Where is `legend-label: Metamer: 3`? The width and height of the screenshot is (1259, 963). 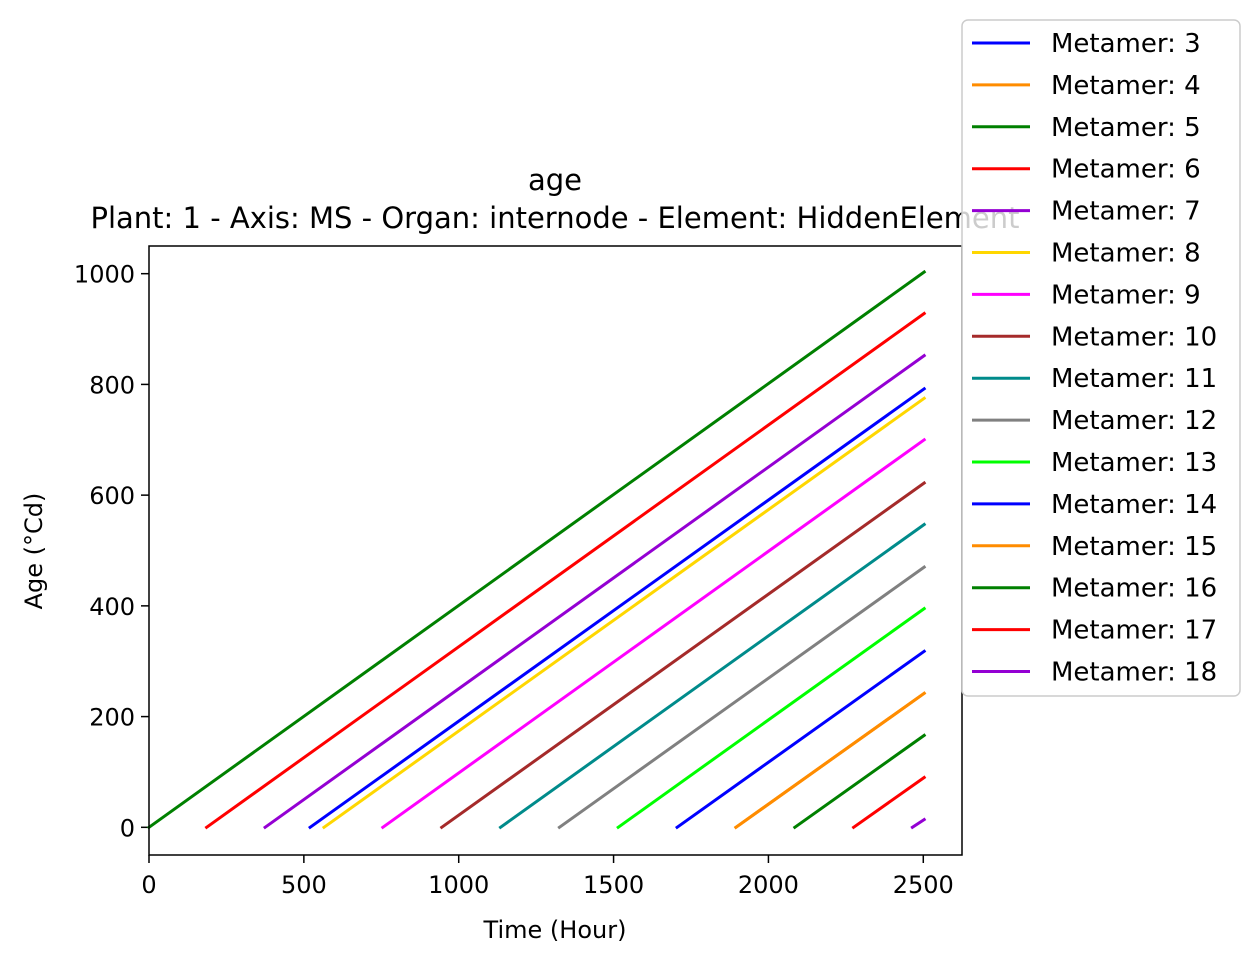
legend-label: Metamer: 3 is located at coordinates (1126, 44).